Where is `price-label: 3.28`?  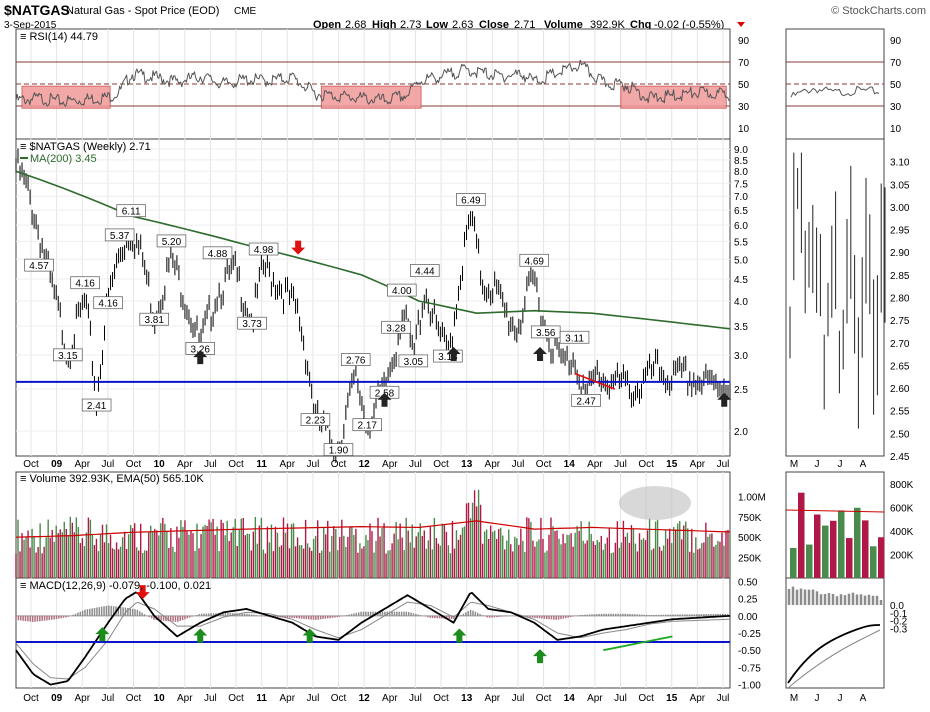 price-label: 3.28 is located at coordinates (396, 328).